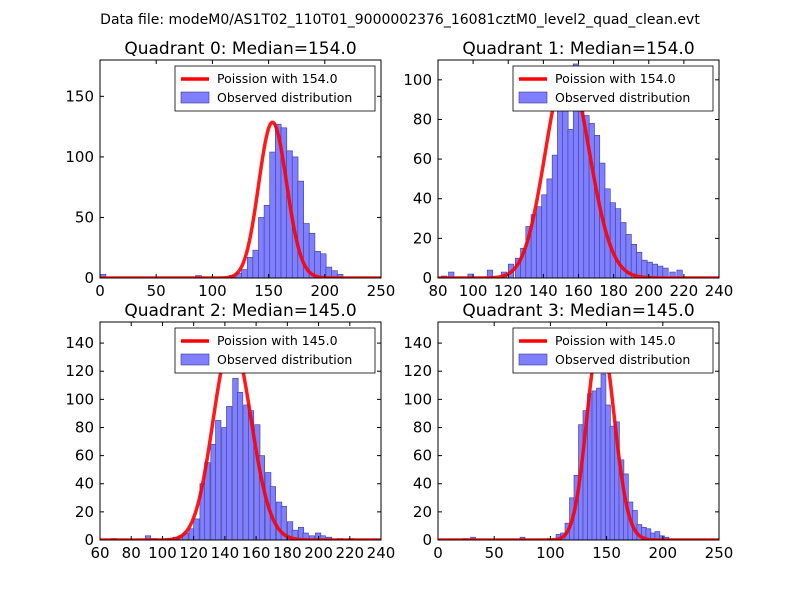  Describe the element at coordinates (240, 311) in the screenshot. I see `panel-title: Quadrant 2: Median=145.0` at that location.